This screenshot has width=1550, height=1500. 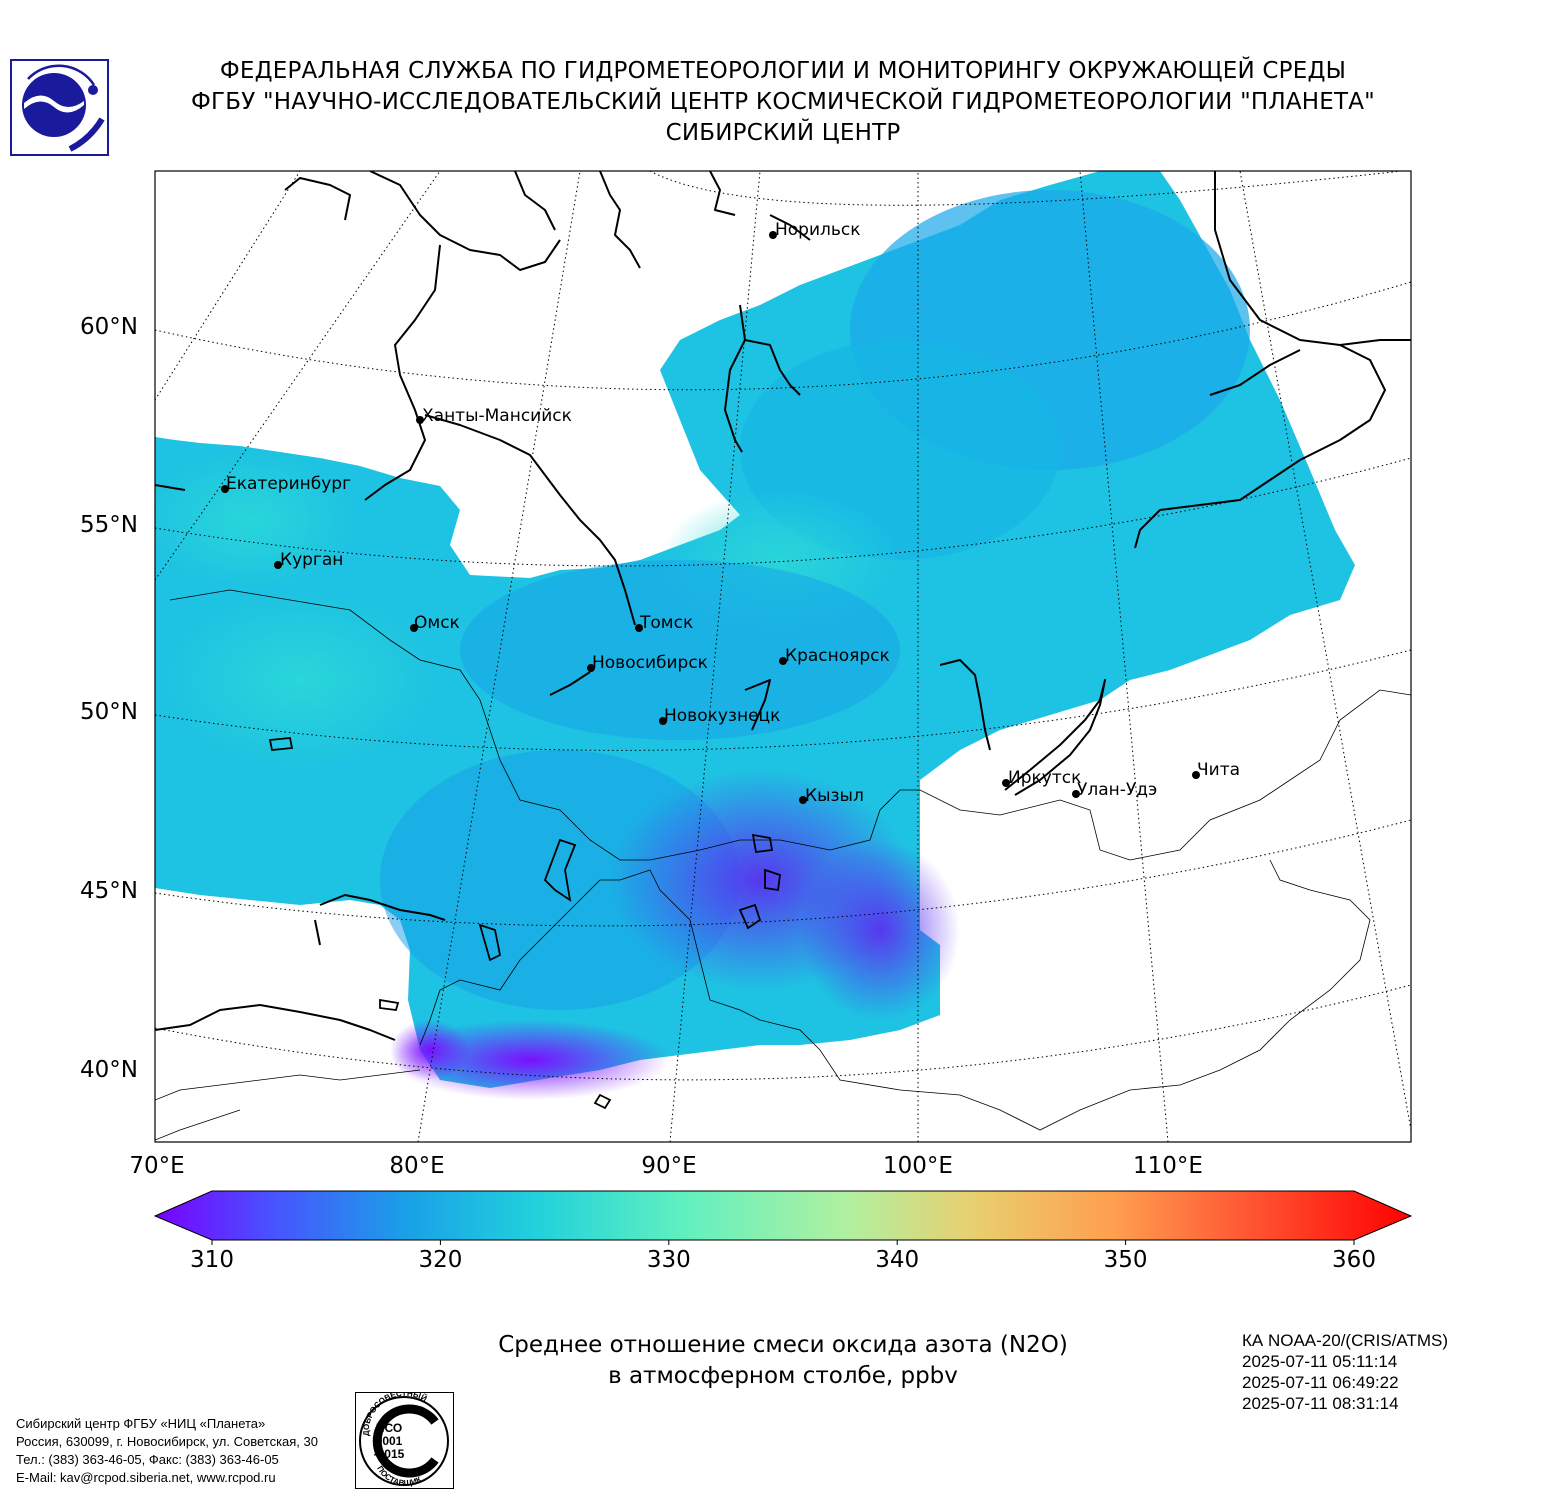 What do you see at coordinates (1117, 790) in the screenshot?
I see `city-label-ulan-ude: Улан-Удэ` at bounding box center [1117, 790].